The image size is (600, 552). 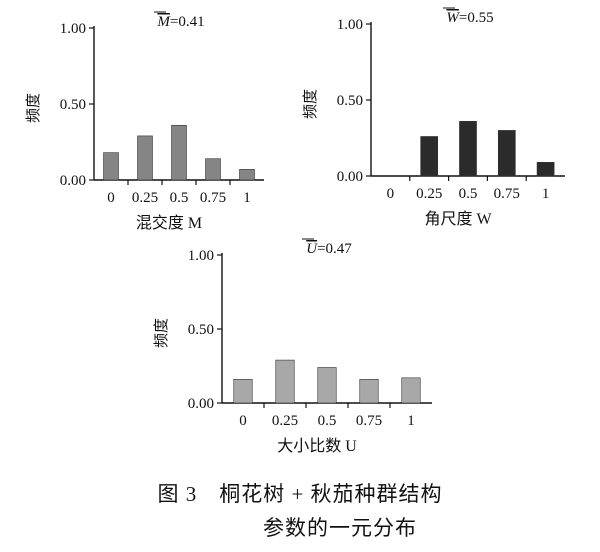 I want to click on figure-caption-line-1: 图 3 桐花树 + 秋茄种群结构, so click(x=300, y=494).